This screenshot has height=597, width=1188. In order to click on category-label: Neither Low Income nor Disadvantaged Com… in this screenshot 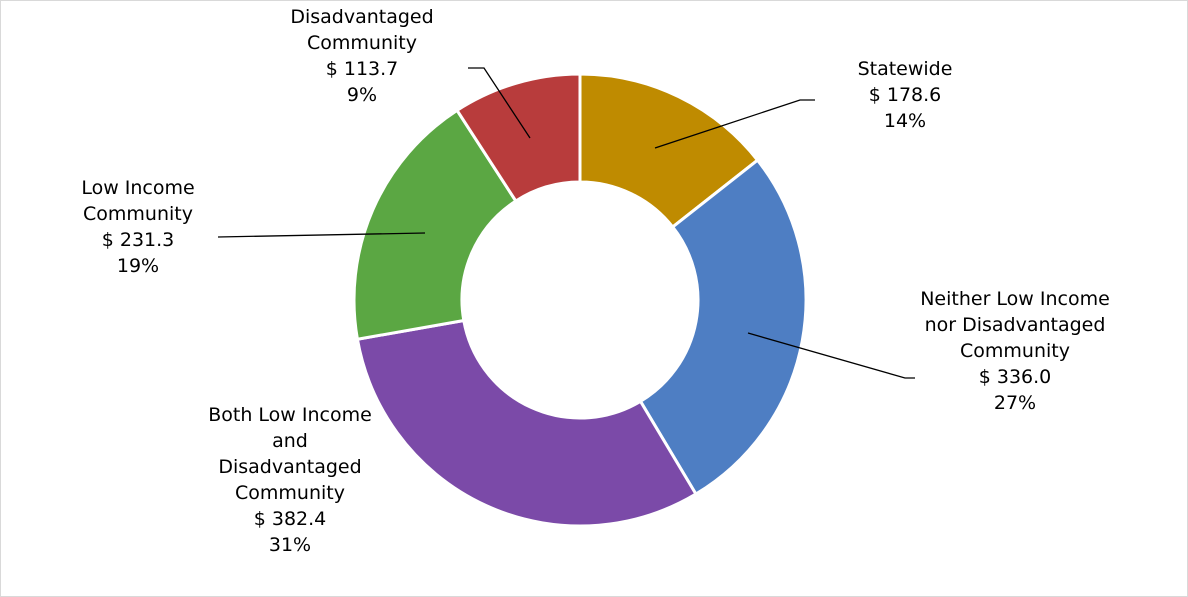, I will do `click(1015, 325)`.